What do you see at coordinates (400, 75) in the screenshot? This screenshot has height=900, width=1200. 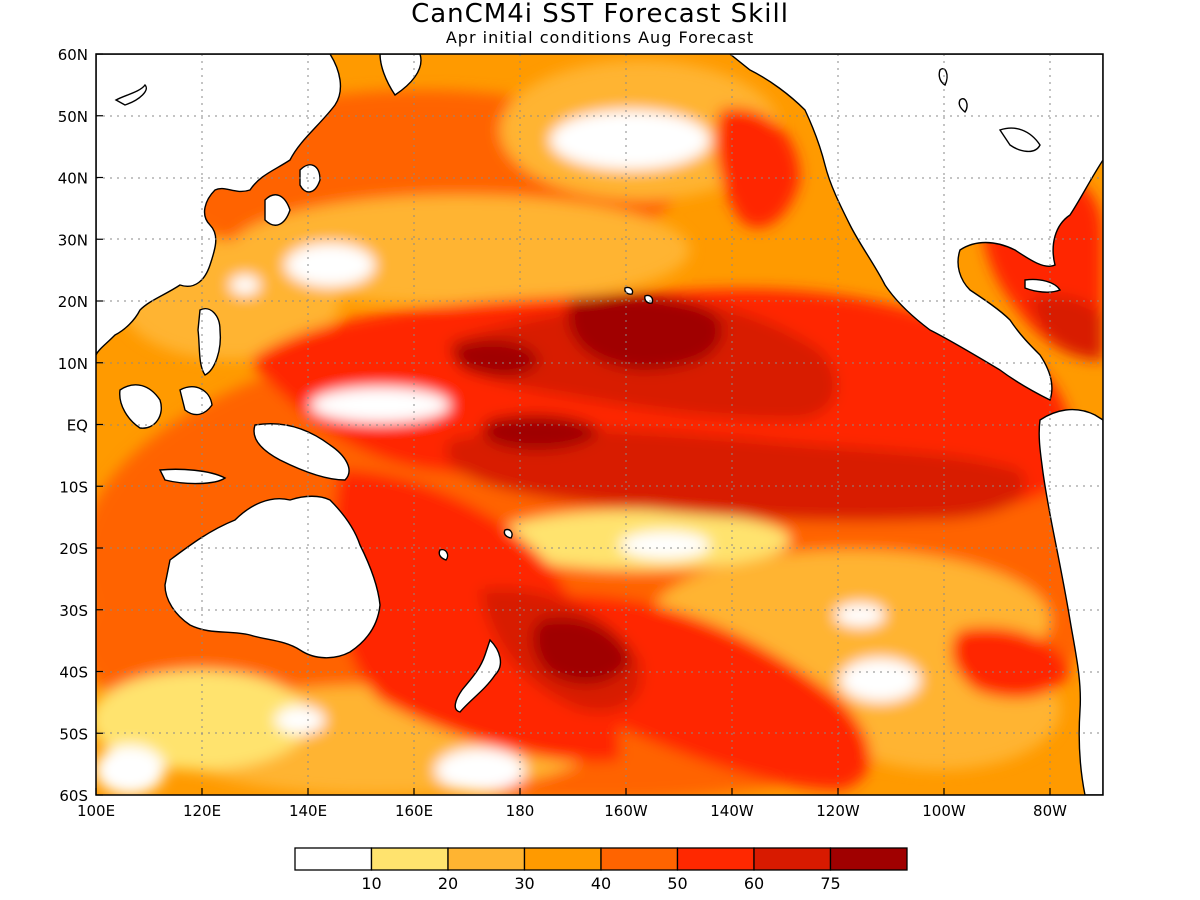 I see `kamchatka-landmass` at bounding box center [400, 75].